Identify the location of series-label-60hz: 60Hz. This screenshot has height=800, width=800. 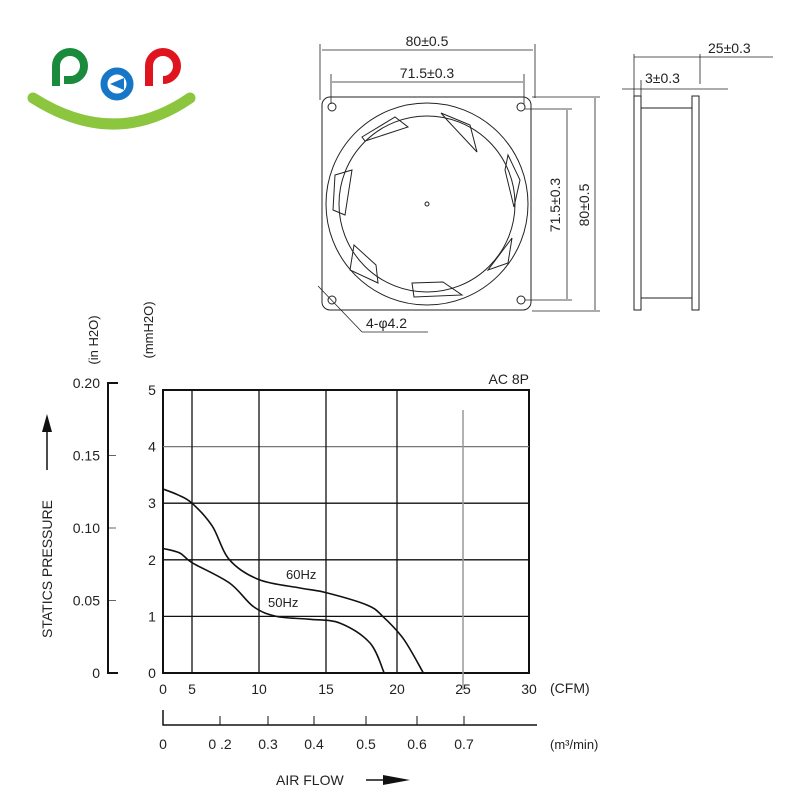
(301, 574).